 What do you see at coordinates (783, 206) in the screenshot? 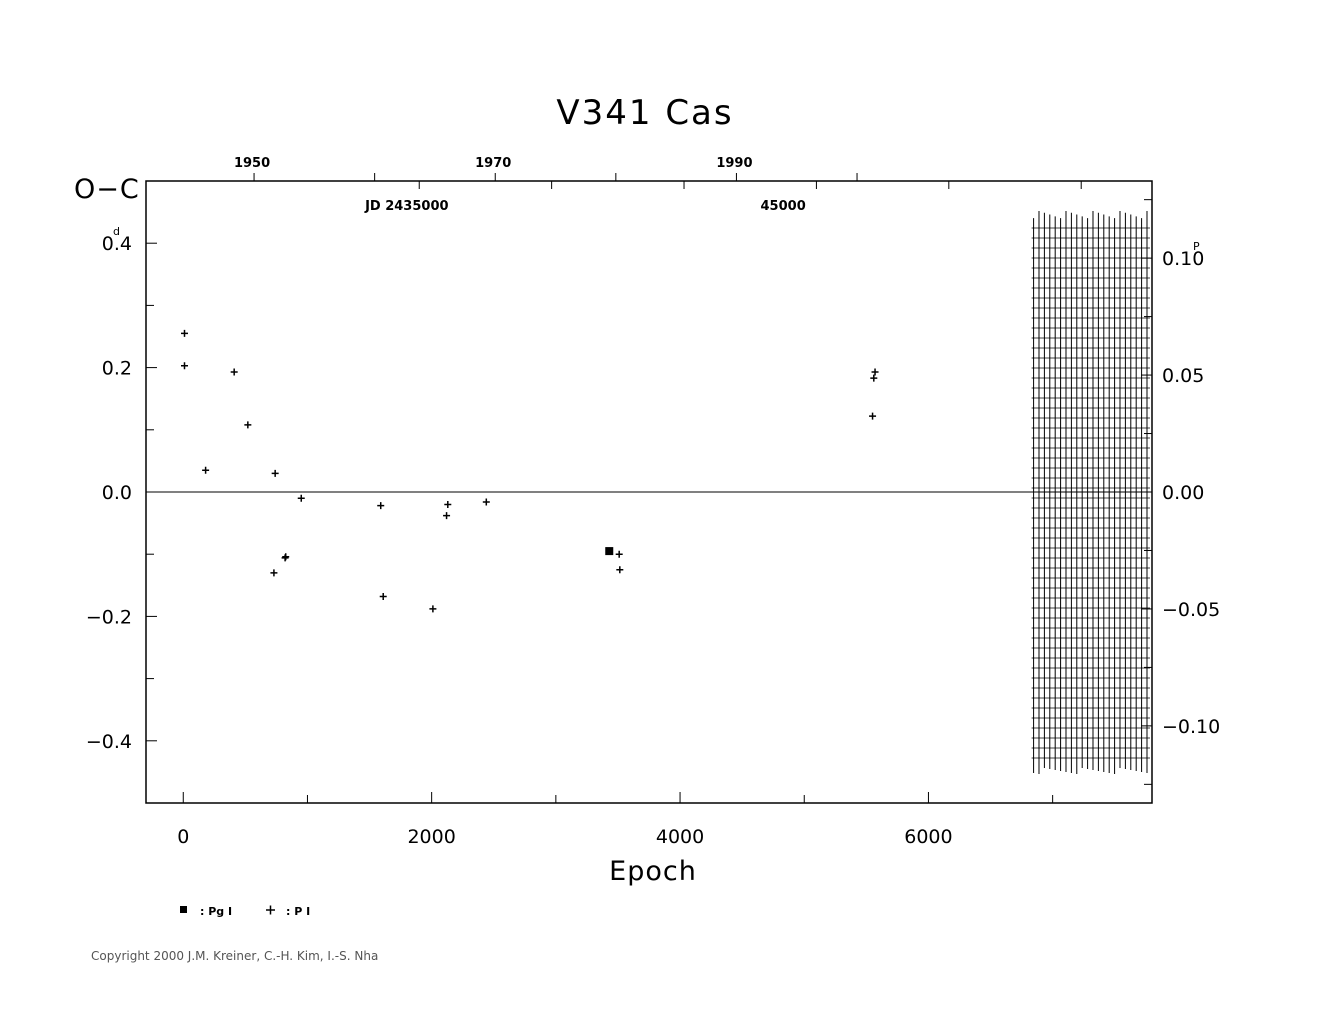
I see `top-jd-label: 45000` at bounding box center [783, 206].